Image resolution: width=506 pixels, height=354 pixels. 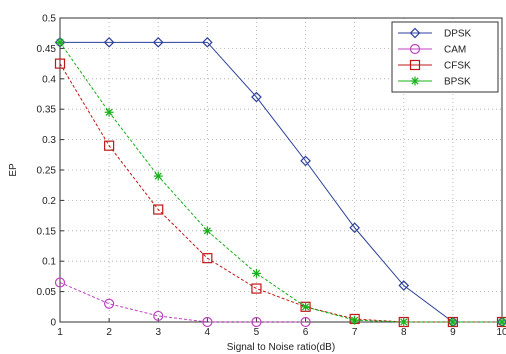 I want to click on series-line-cam, so click(x=182, y=302).